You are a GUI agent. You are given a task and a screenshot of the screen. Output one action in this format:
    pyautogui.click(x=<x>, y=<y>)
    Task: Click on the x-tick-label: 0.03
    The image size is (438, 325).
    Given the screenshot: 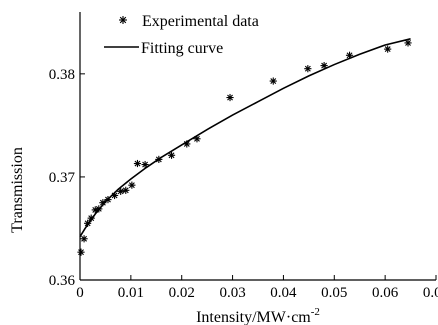 What is the action you would take?
    pyautogui.click(x=232, y=293)
    